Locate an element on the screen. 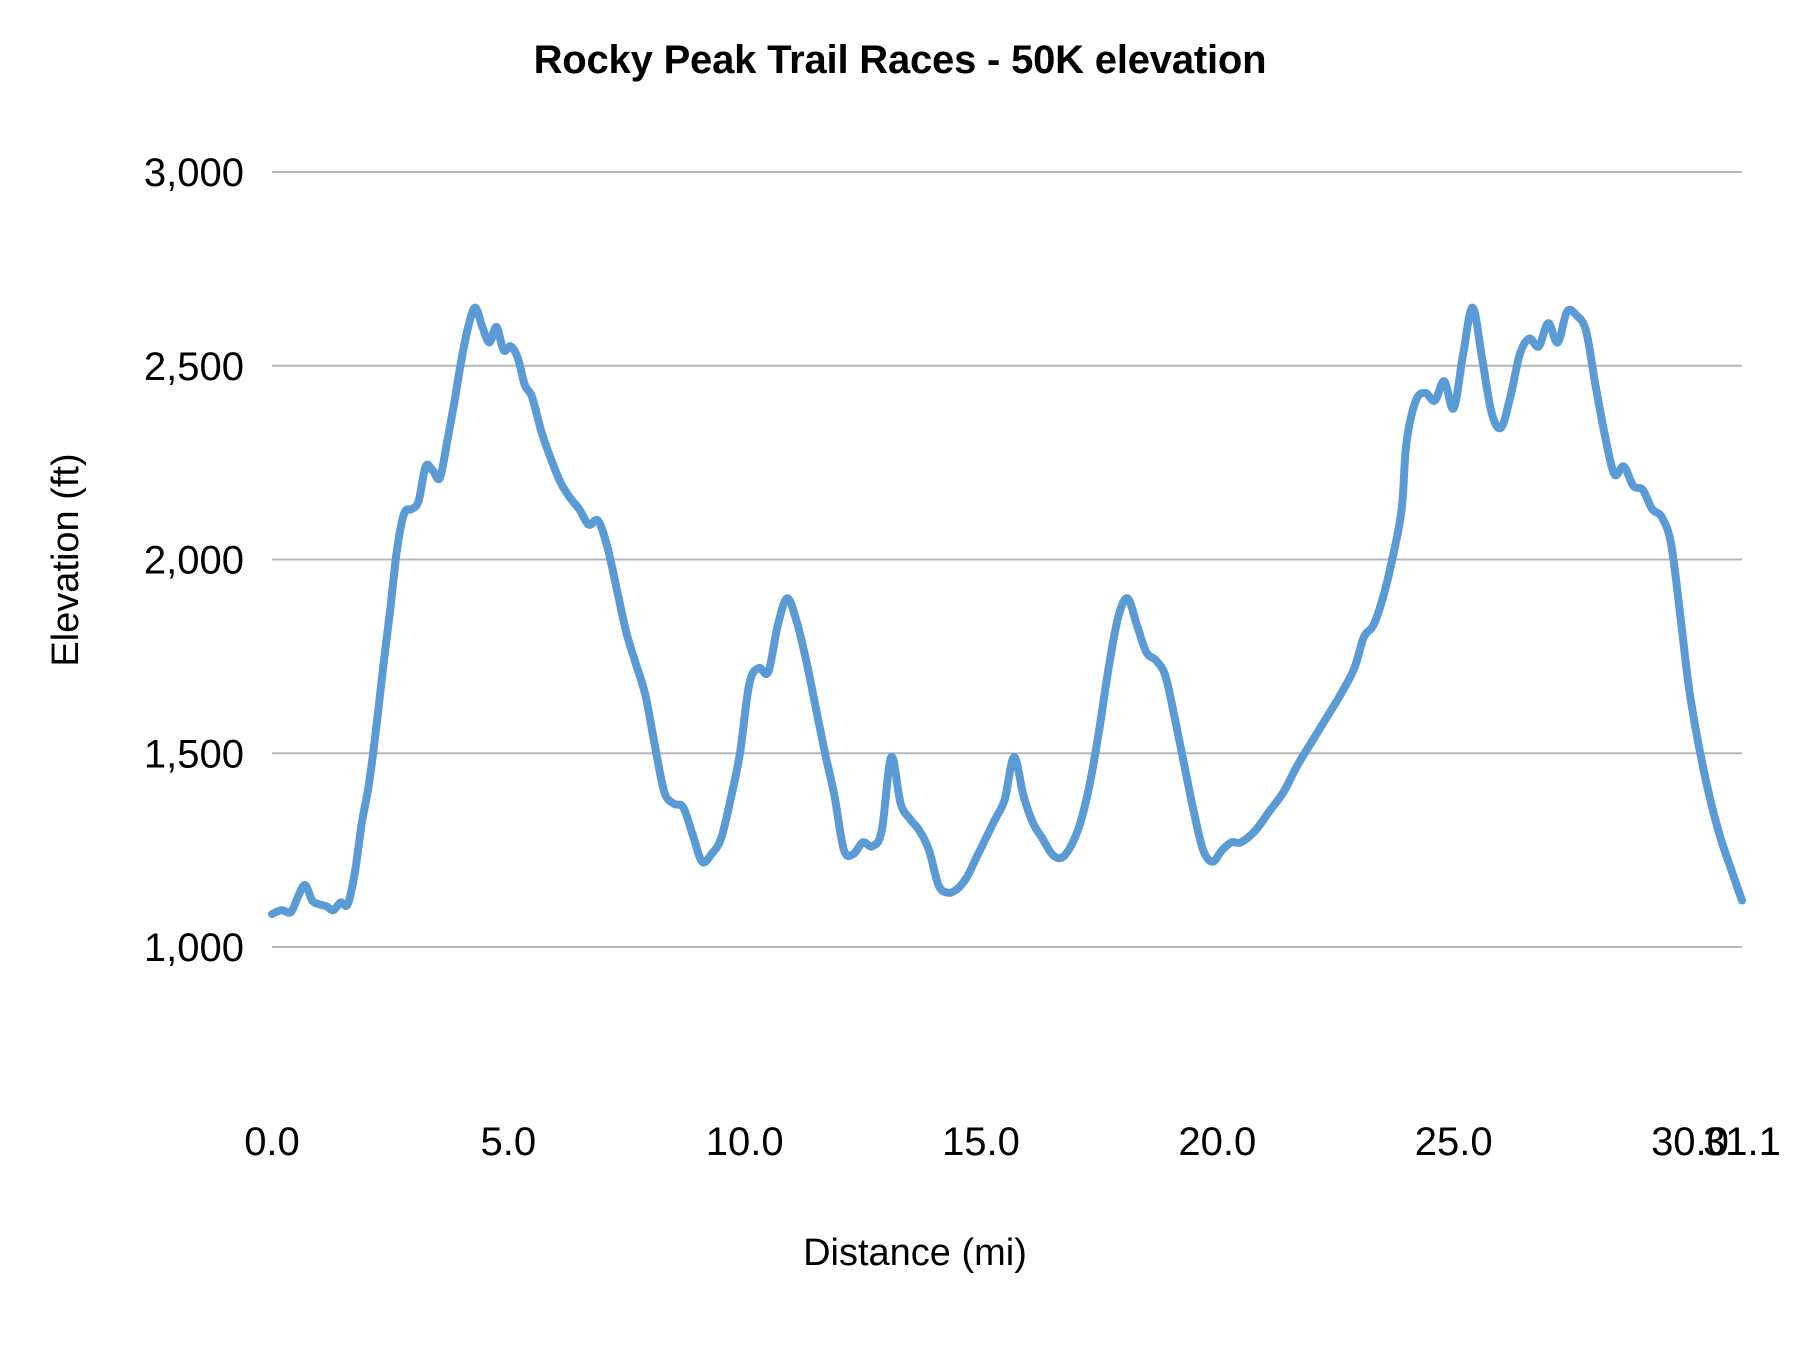 This screenshot has height=1350, width=1800. y-axis-tick-label: 2,500 is located at coordinates (194, 367).